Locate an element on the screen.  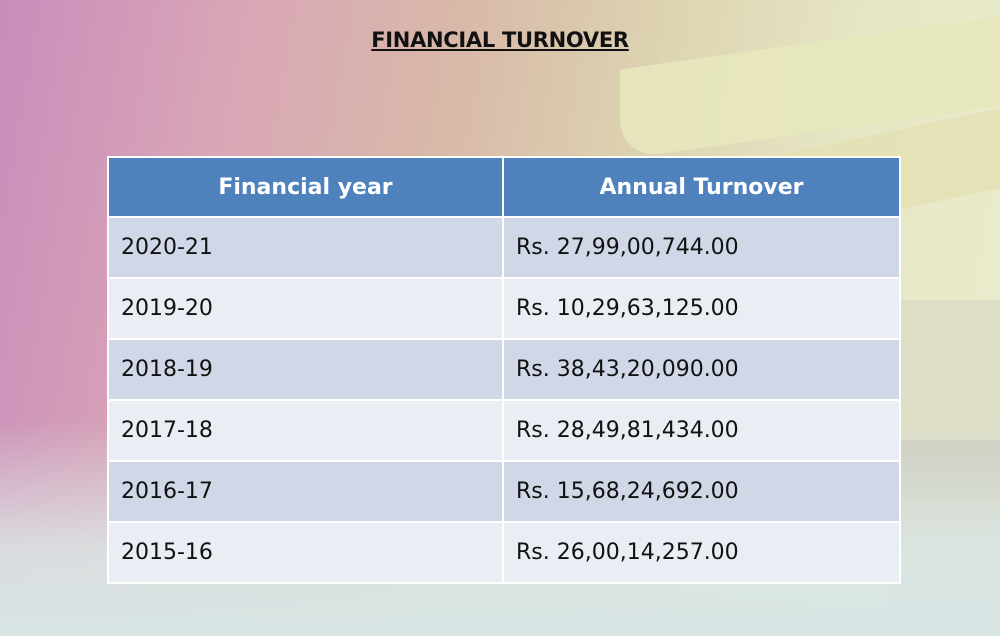
page-title: FINANCIAL TURNOVER is located at coordinates (500, 40).